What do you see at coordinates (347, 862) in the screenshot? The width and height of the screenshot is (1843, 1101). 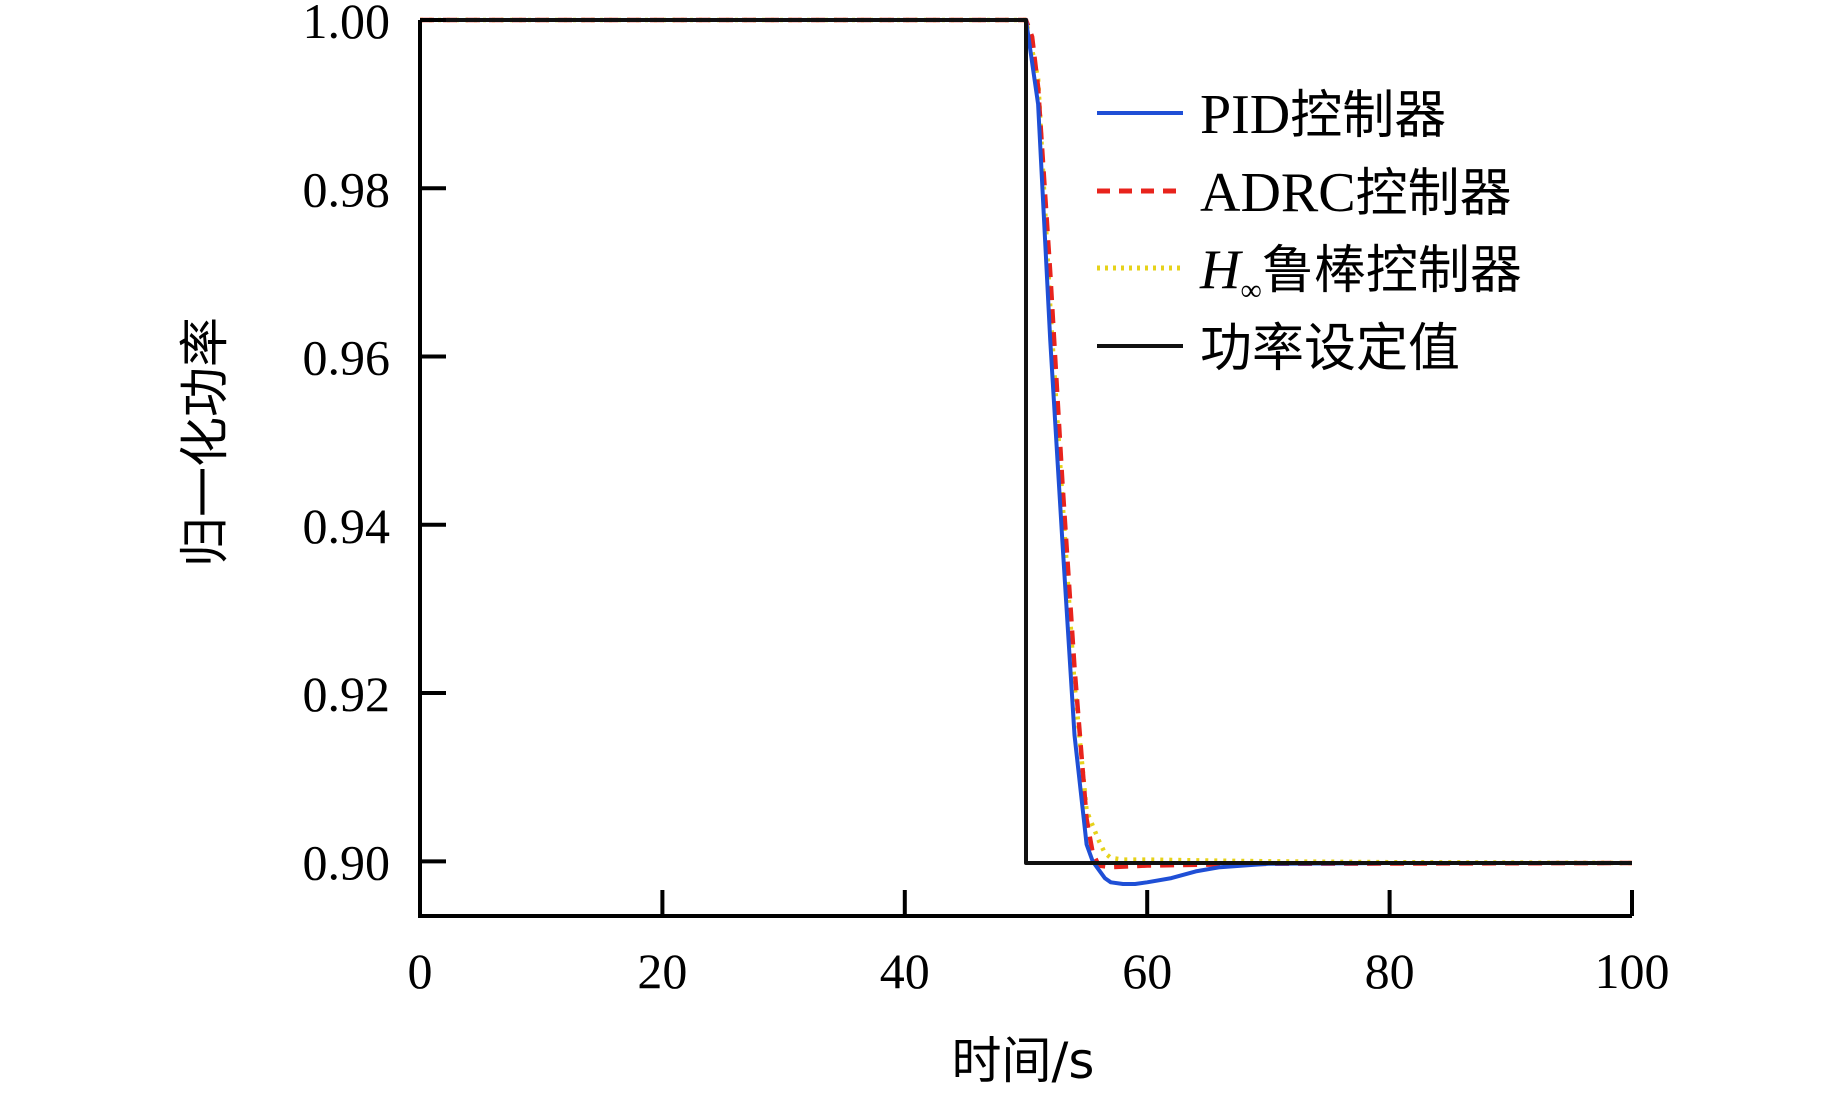 I see `y-tick-label: 0.90` at bounding box center [347, 862].